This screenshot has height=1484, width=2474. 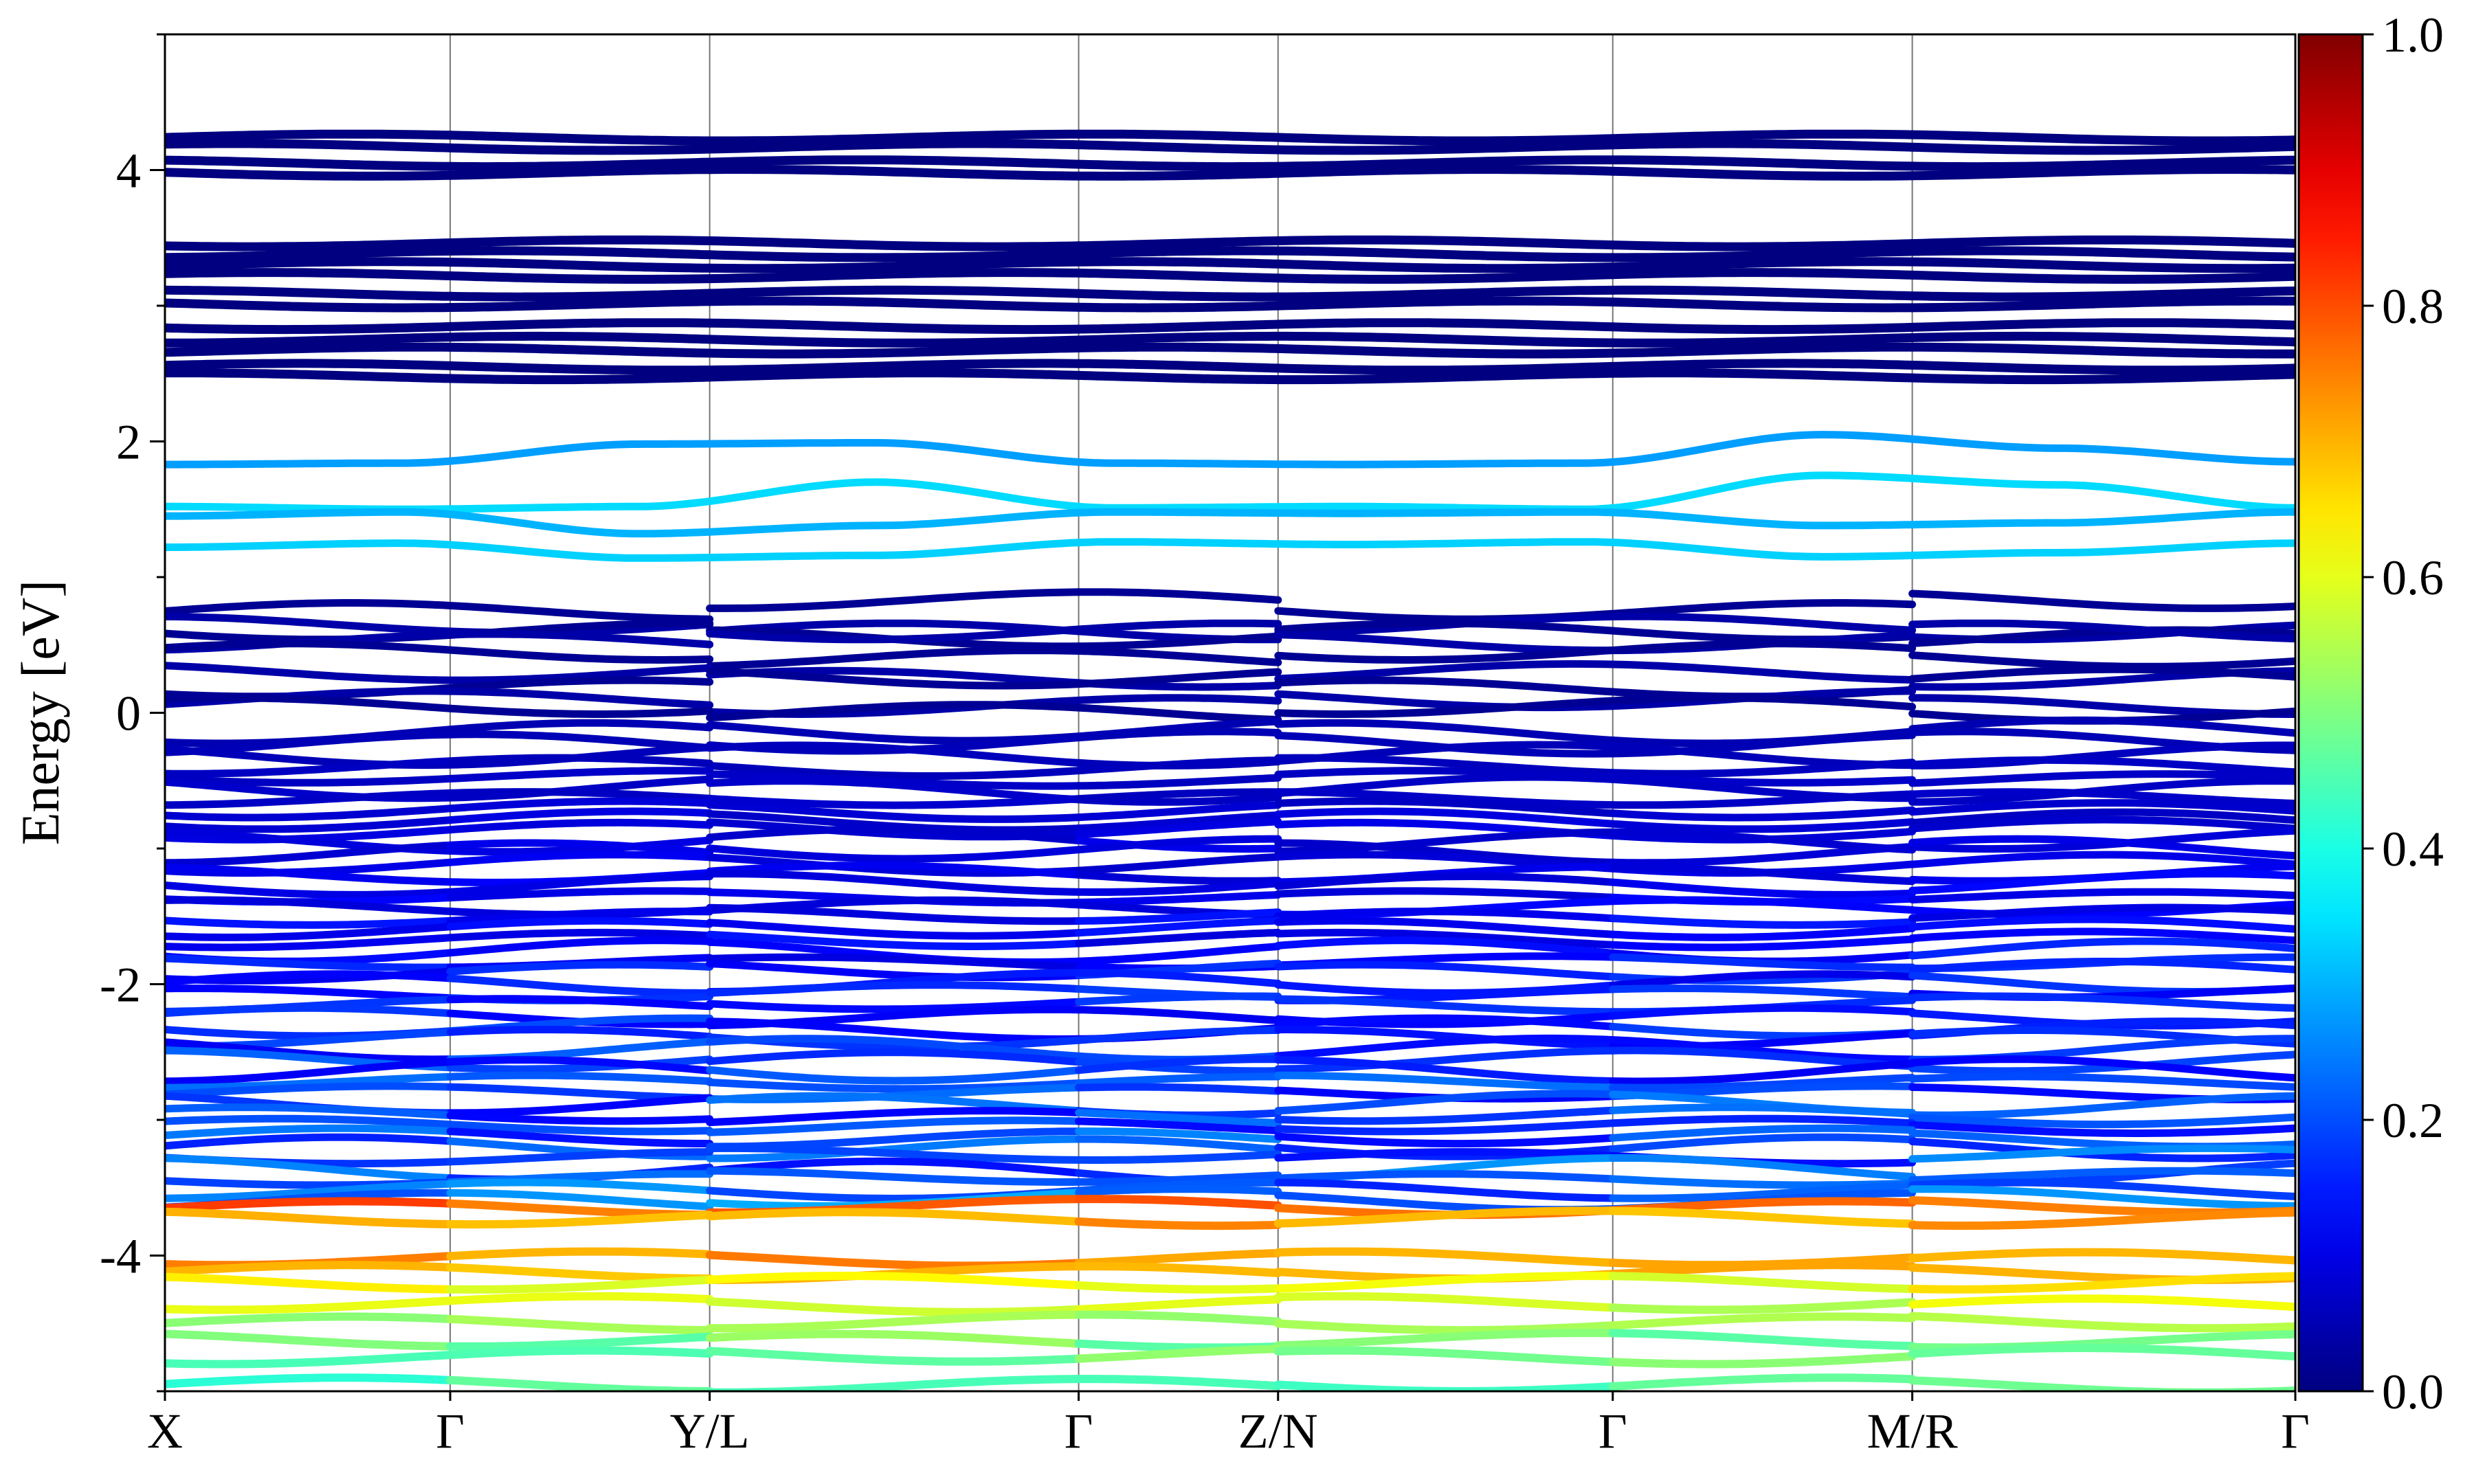 What do you see at coordinates (2370, 714) in the screenshot?
I see `colorbar: 0.0 0.2 0.4 0.6 0.8 1.0` at bounding box center [2370, 714].